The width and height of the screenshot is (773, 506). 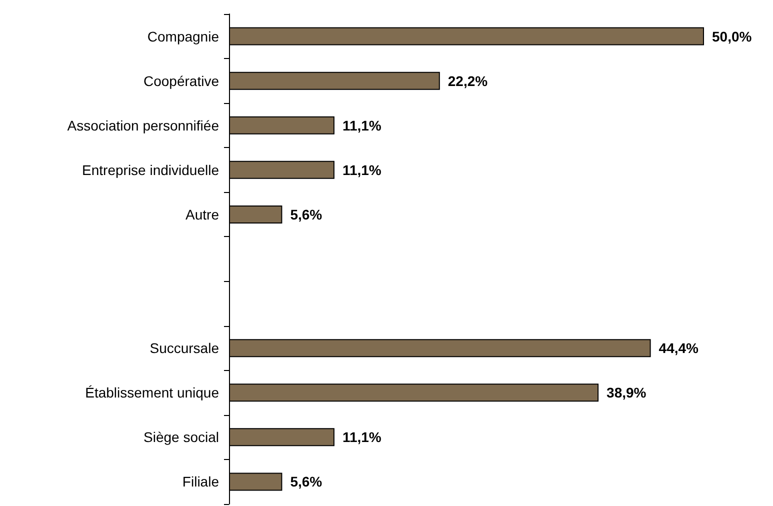 I want to click on y-tick-label: Autre, so click(x=203, y=214).